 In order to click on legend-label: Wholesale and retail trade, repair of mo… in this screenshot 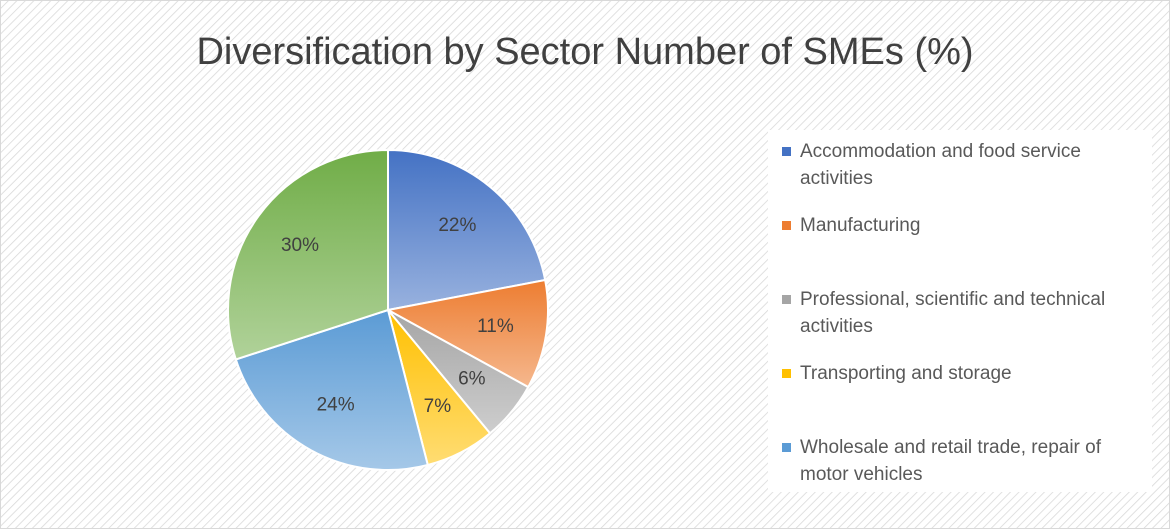, I will do `click(950, 461)`.